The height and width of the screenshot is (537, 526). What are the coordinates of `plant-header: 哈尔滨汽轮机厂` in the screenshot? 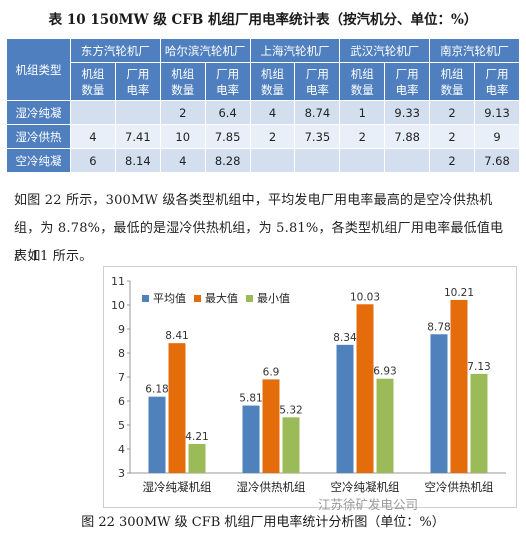 It's located at (205, 50).